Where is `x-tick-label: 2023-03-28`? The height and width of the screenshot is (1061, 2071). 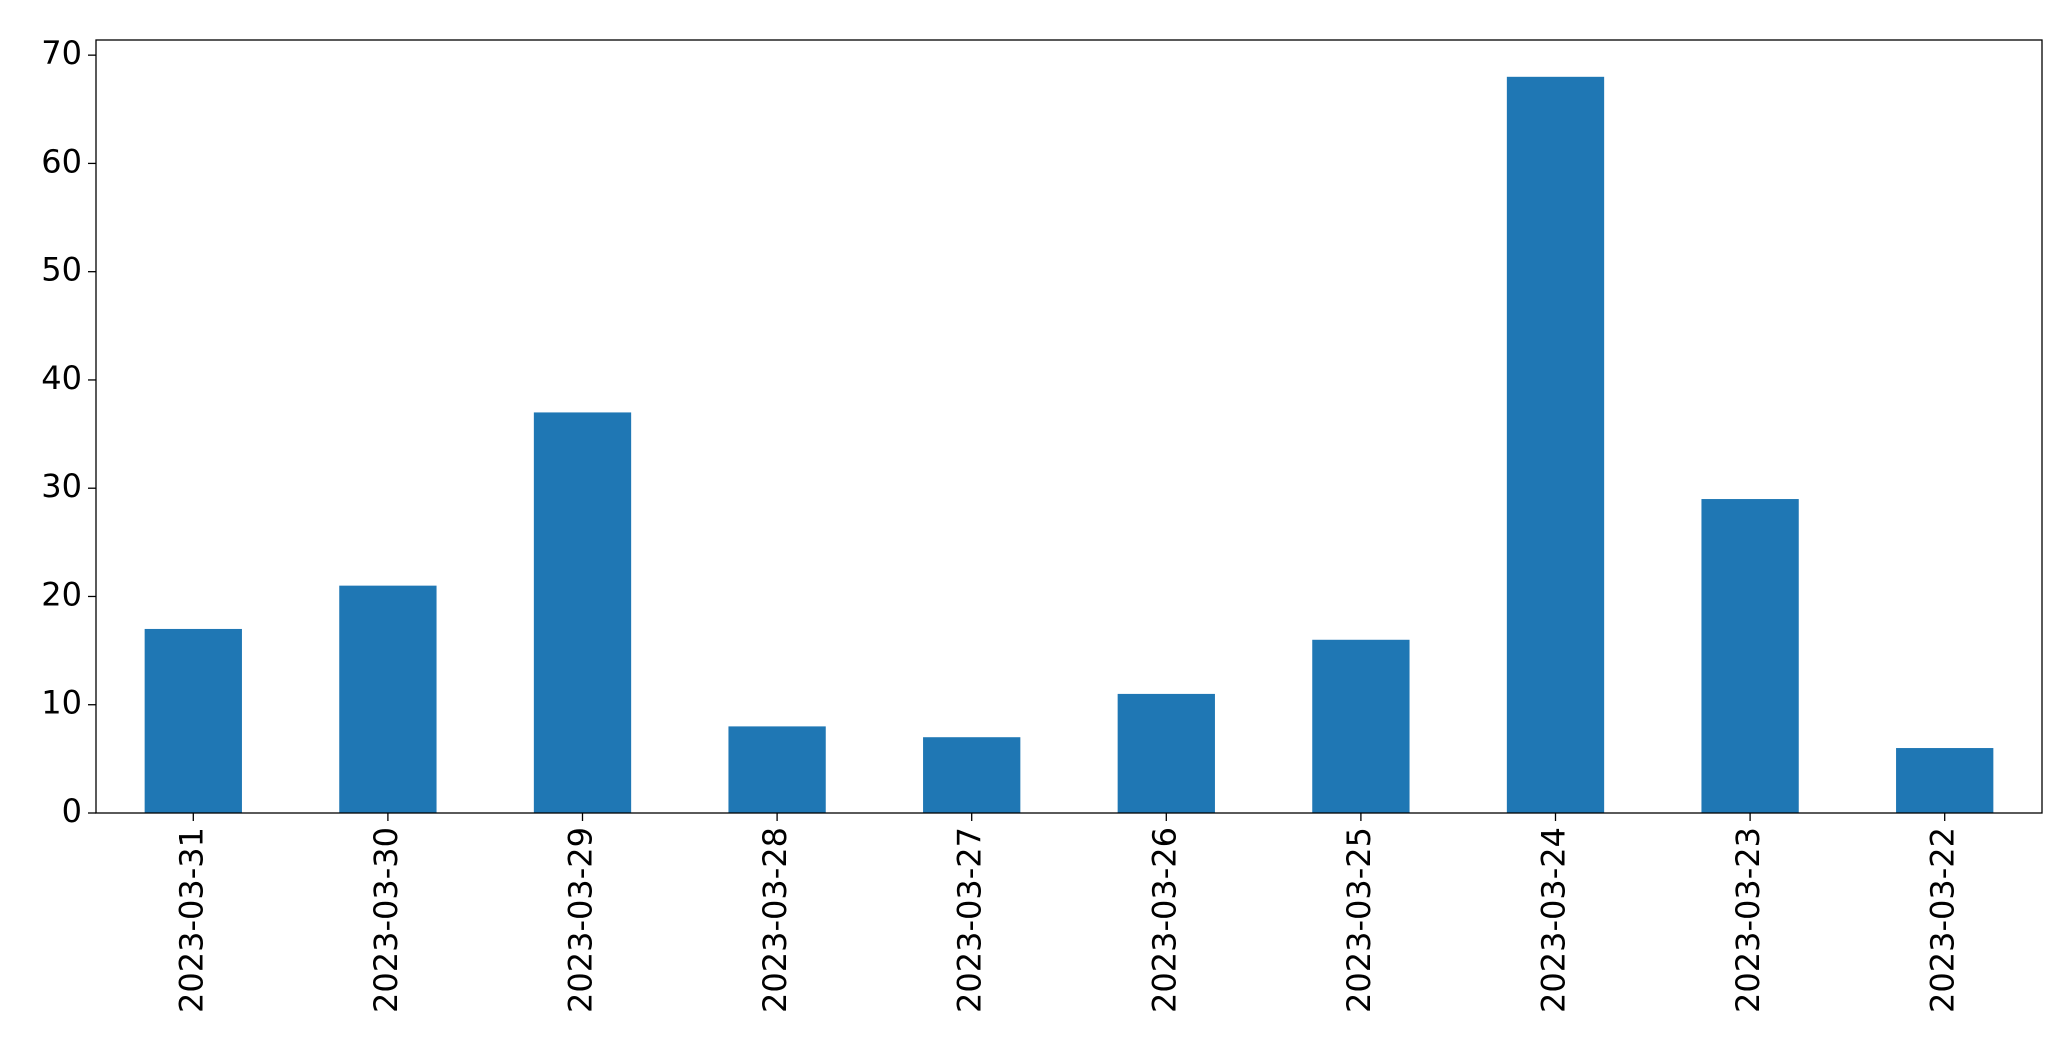 x-tick-label: 2023-03-28 is located at coordinates (775, 920).